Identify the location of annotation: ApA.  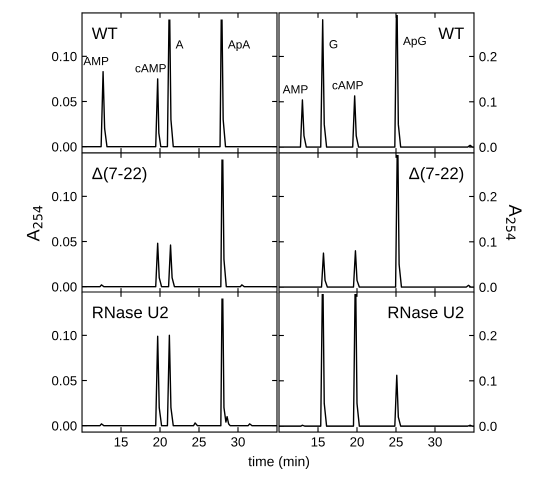
(239, 45).